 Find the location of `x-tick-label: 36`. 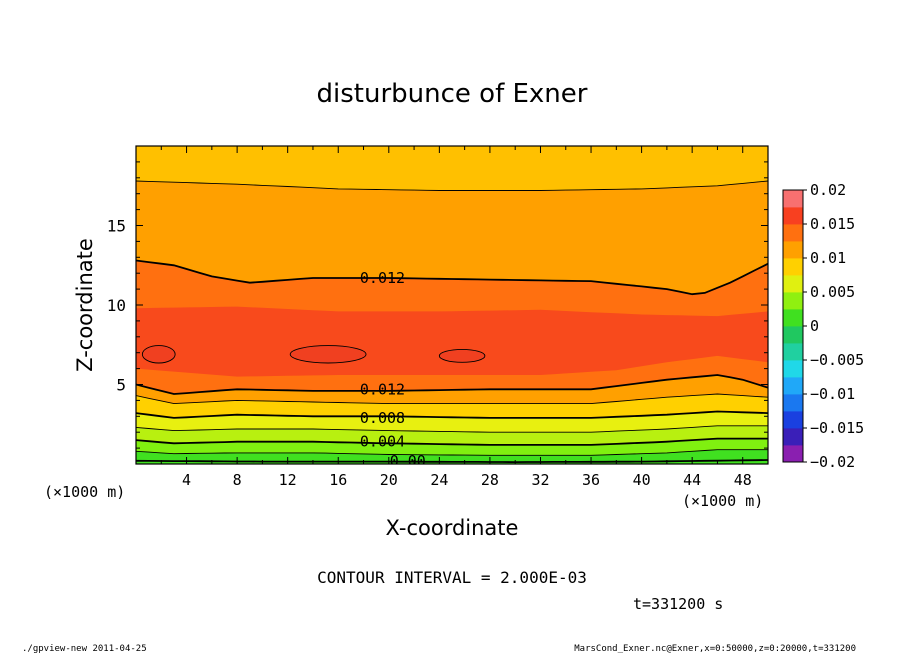

x-tick-label: 36 is located at coordinates (591, 480).